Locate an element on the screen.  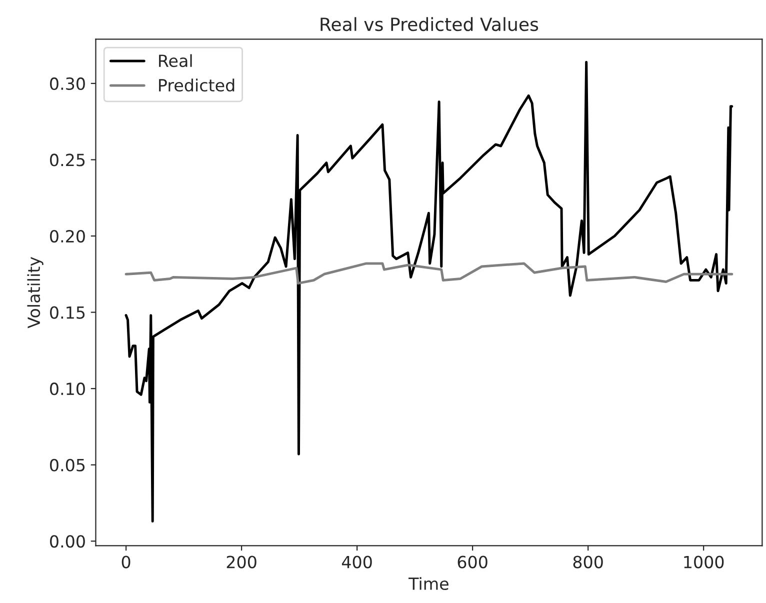
y-tick-label: 0.20 is located at coordinates (67, 236).